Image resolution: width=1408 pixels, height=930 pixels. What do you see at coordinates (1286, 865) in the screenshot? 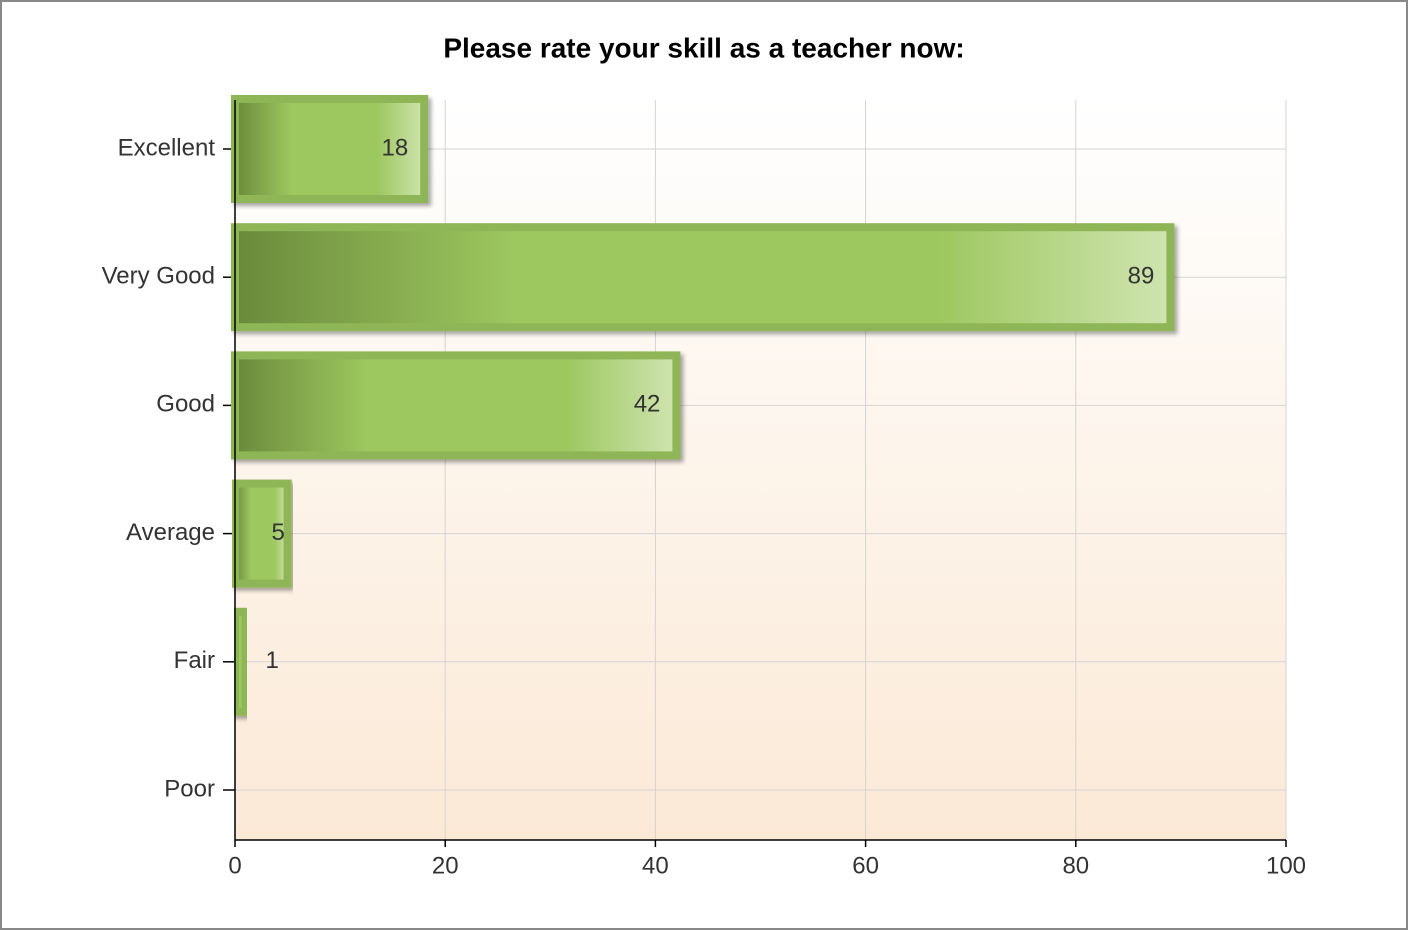
I see `x-tick-label: 100` at bounding box center [1286, 865].